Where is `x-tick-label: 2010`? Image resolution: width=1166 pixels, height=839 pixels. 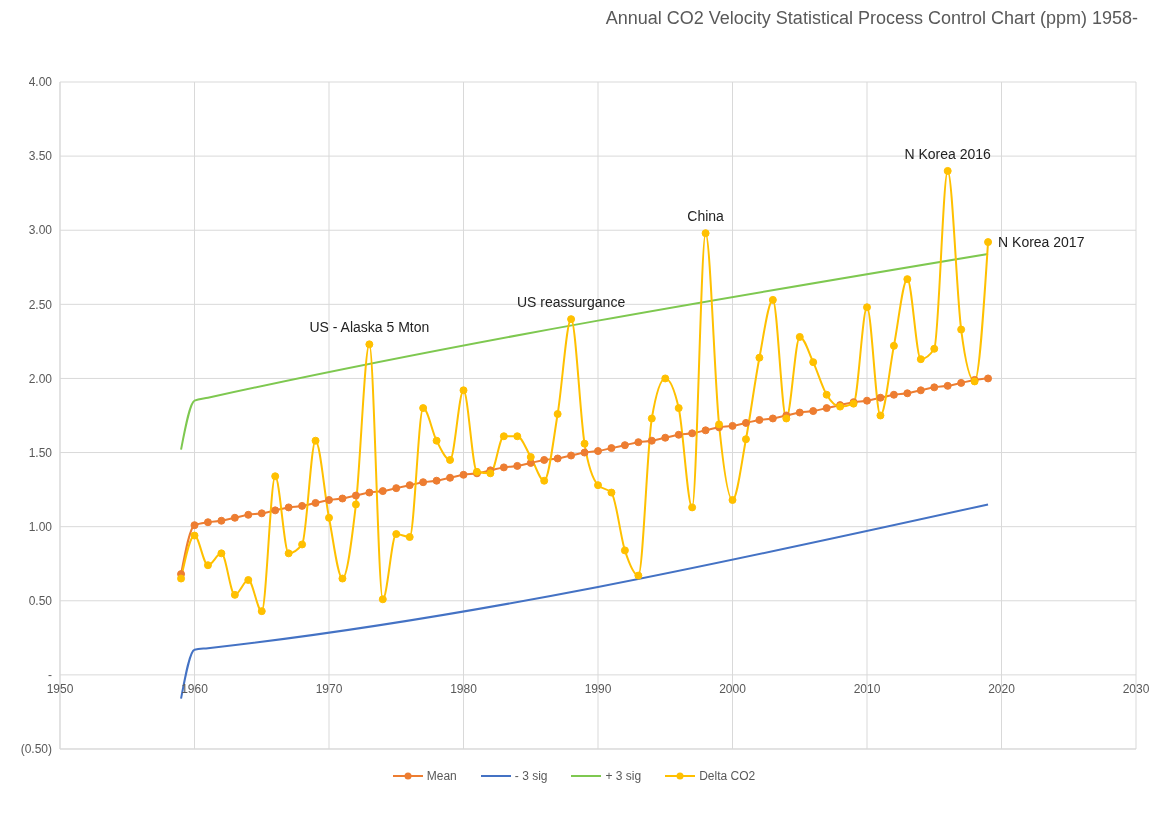
x-tick-label: 2010 is located at coordinates (867, 689).